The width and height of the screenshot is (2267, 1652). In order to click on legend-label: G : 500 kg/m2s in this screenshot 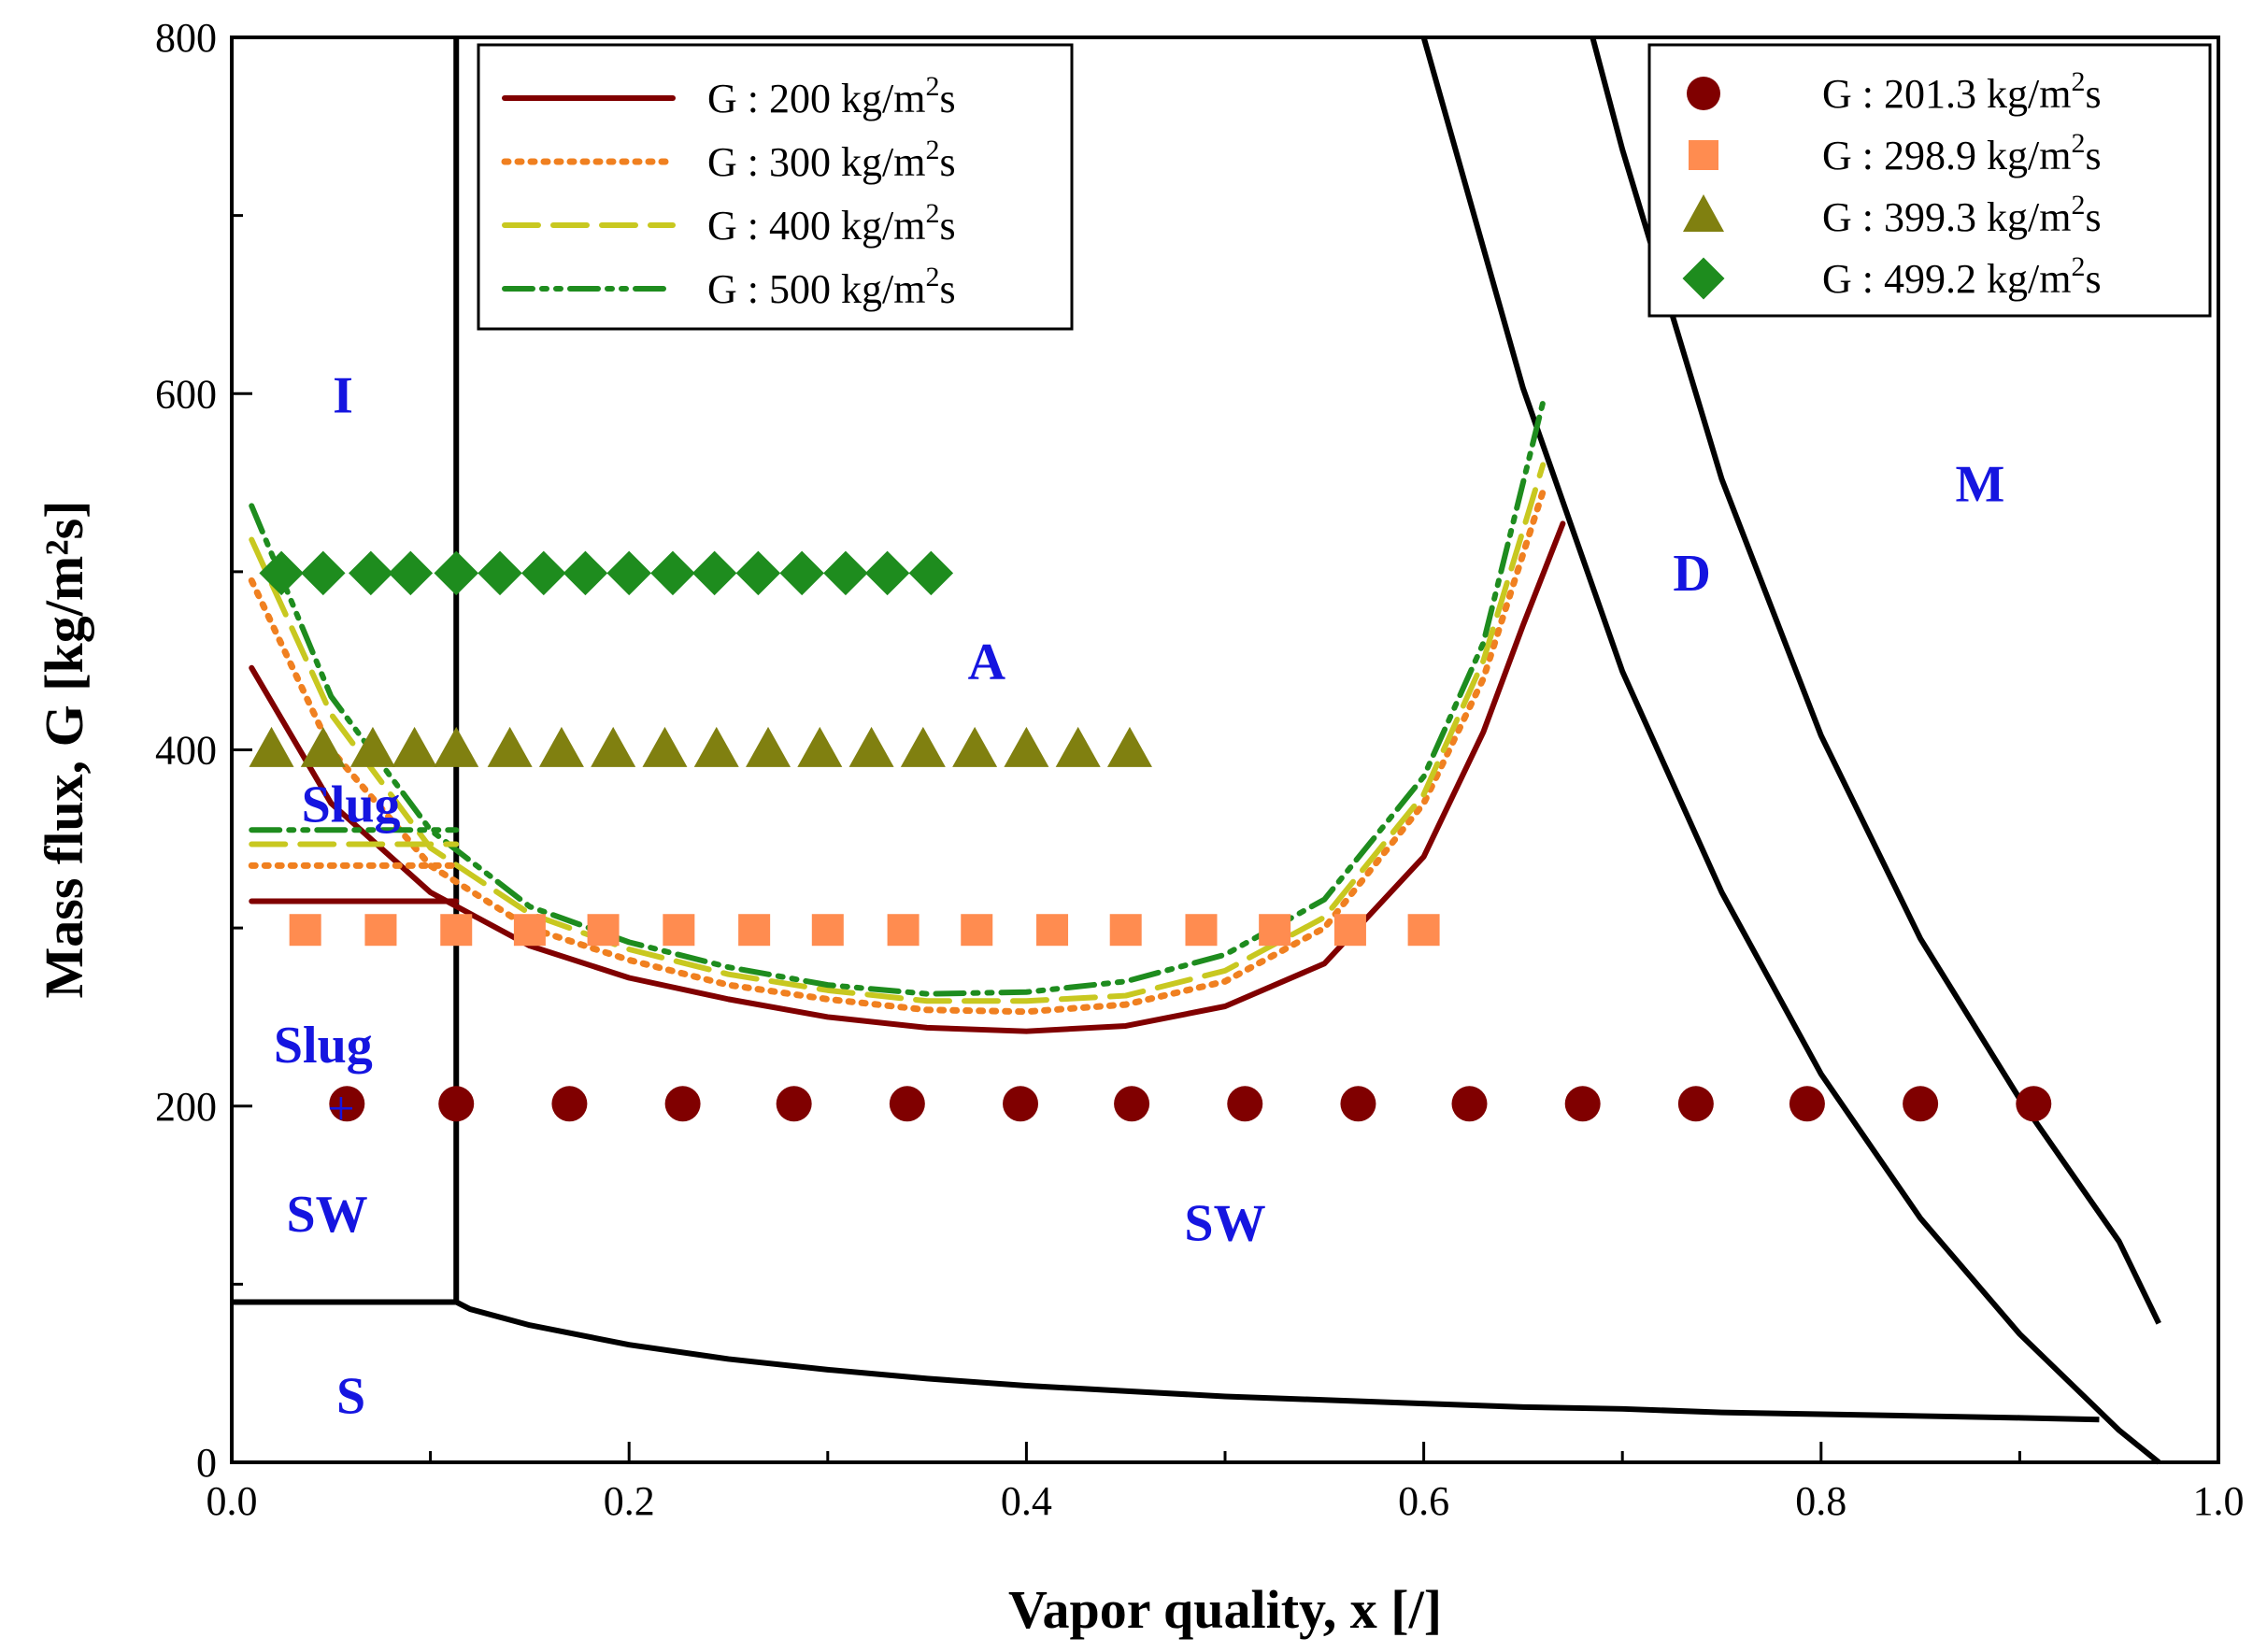, I will do `click(832, 287)`.